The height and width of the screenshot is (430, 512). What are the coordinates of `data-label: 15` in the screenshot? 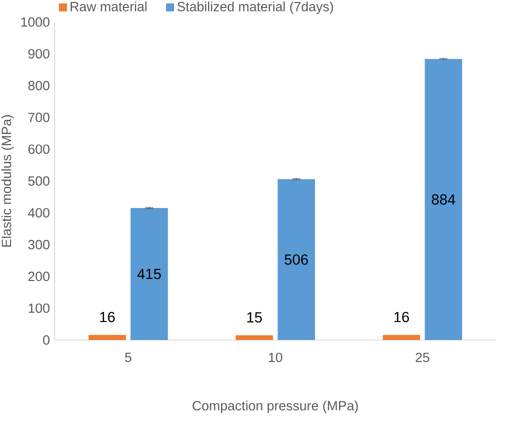 It's located at (254, 317).